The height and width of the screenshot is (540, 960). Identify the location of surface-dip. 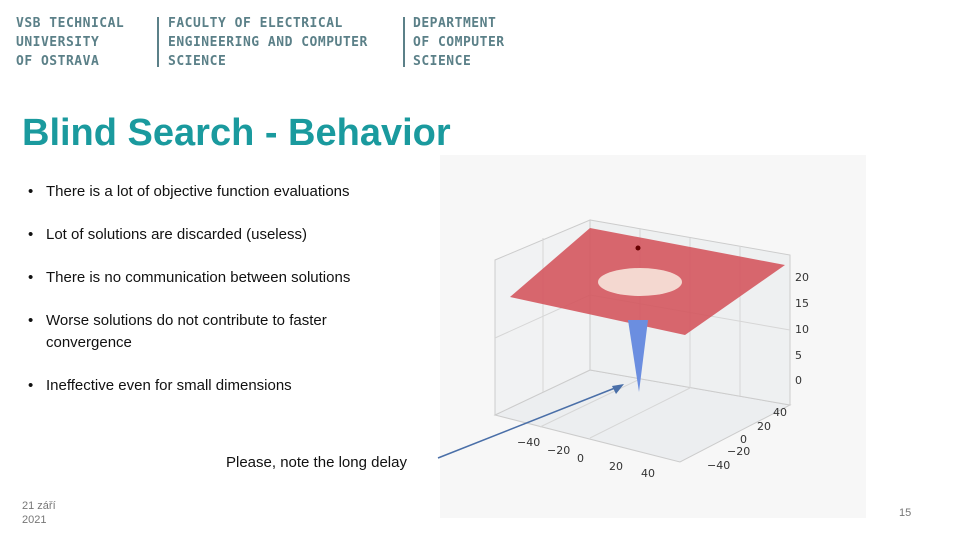
(640, 282).